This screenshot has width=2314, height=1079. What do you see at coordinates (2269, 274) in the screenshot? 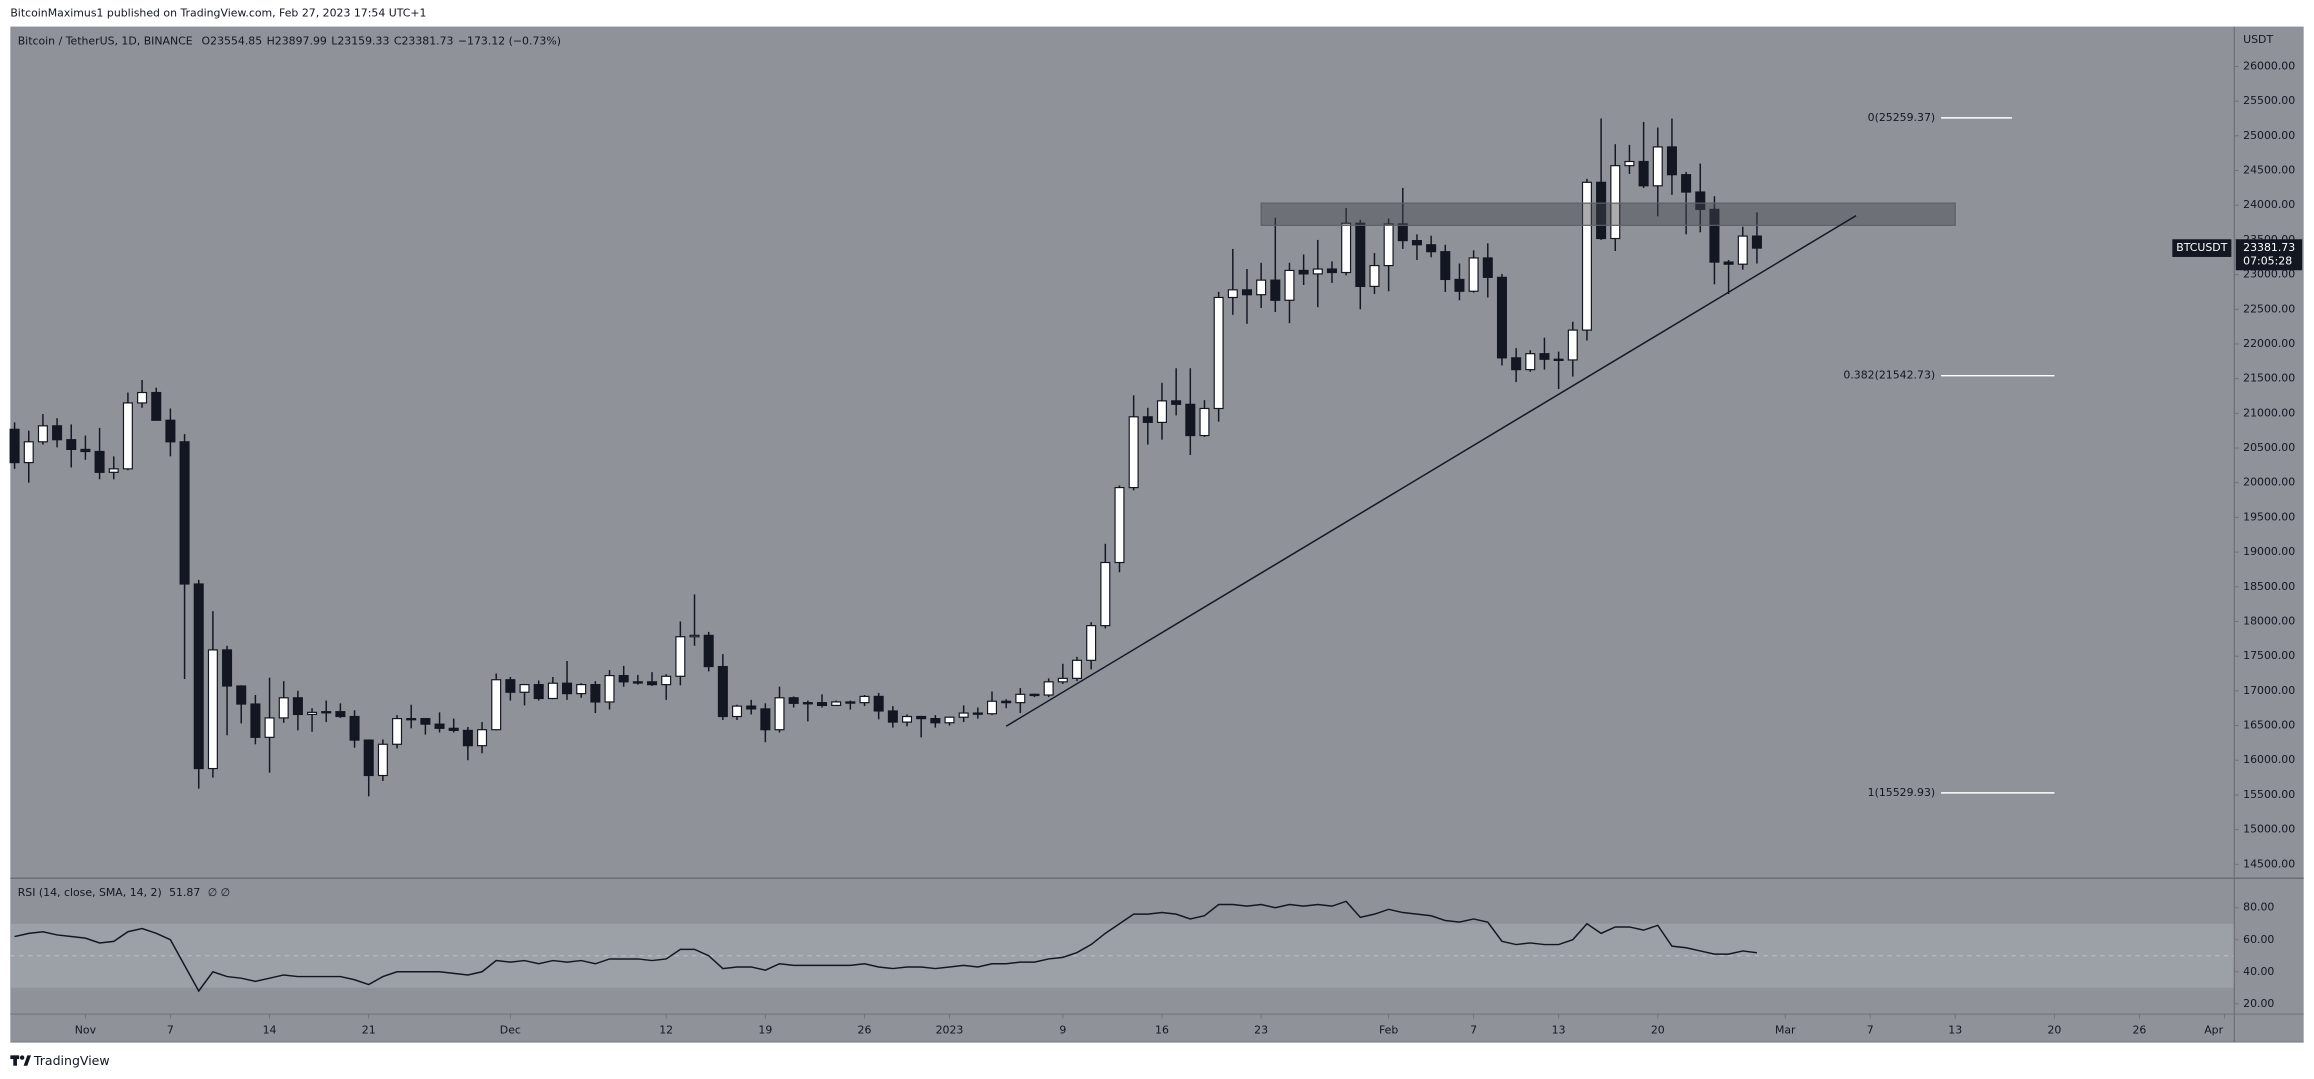
I see `y-tick-label: 23000.00` at bounding box center [2269, 274].